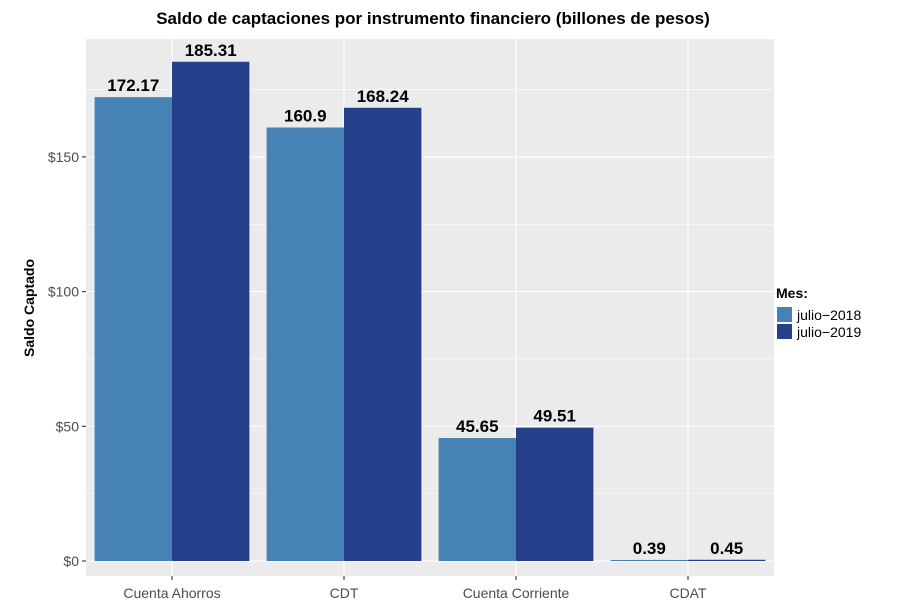 The height and width of the screenshot is (608, 901). I want to click on y-axis-title: Saldo Captado, so click(29, 308).